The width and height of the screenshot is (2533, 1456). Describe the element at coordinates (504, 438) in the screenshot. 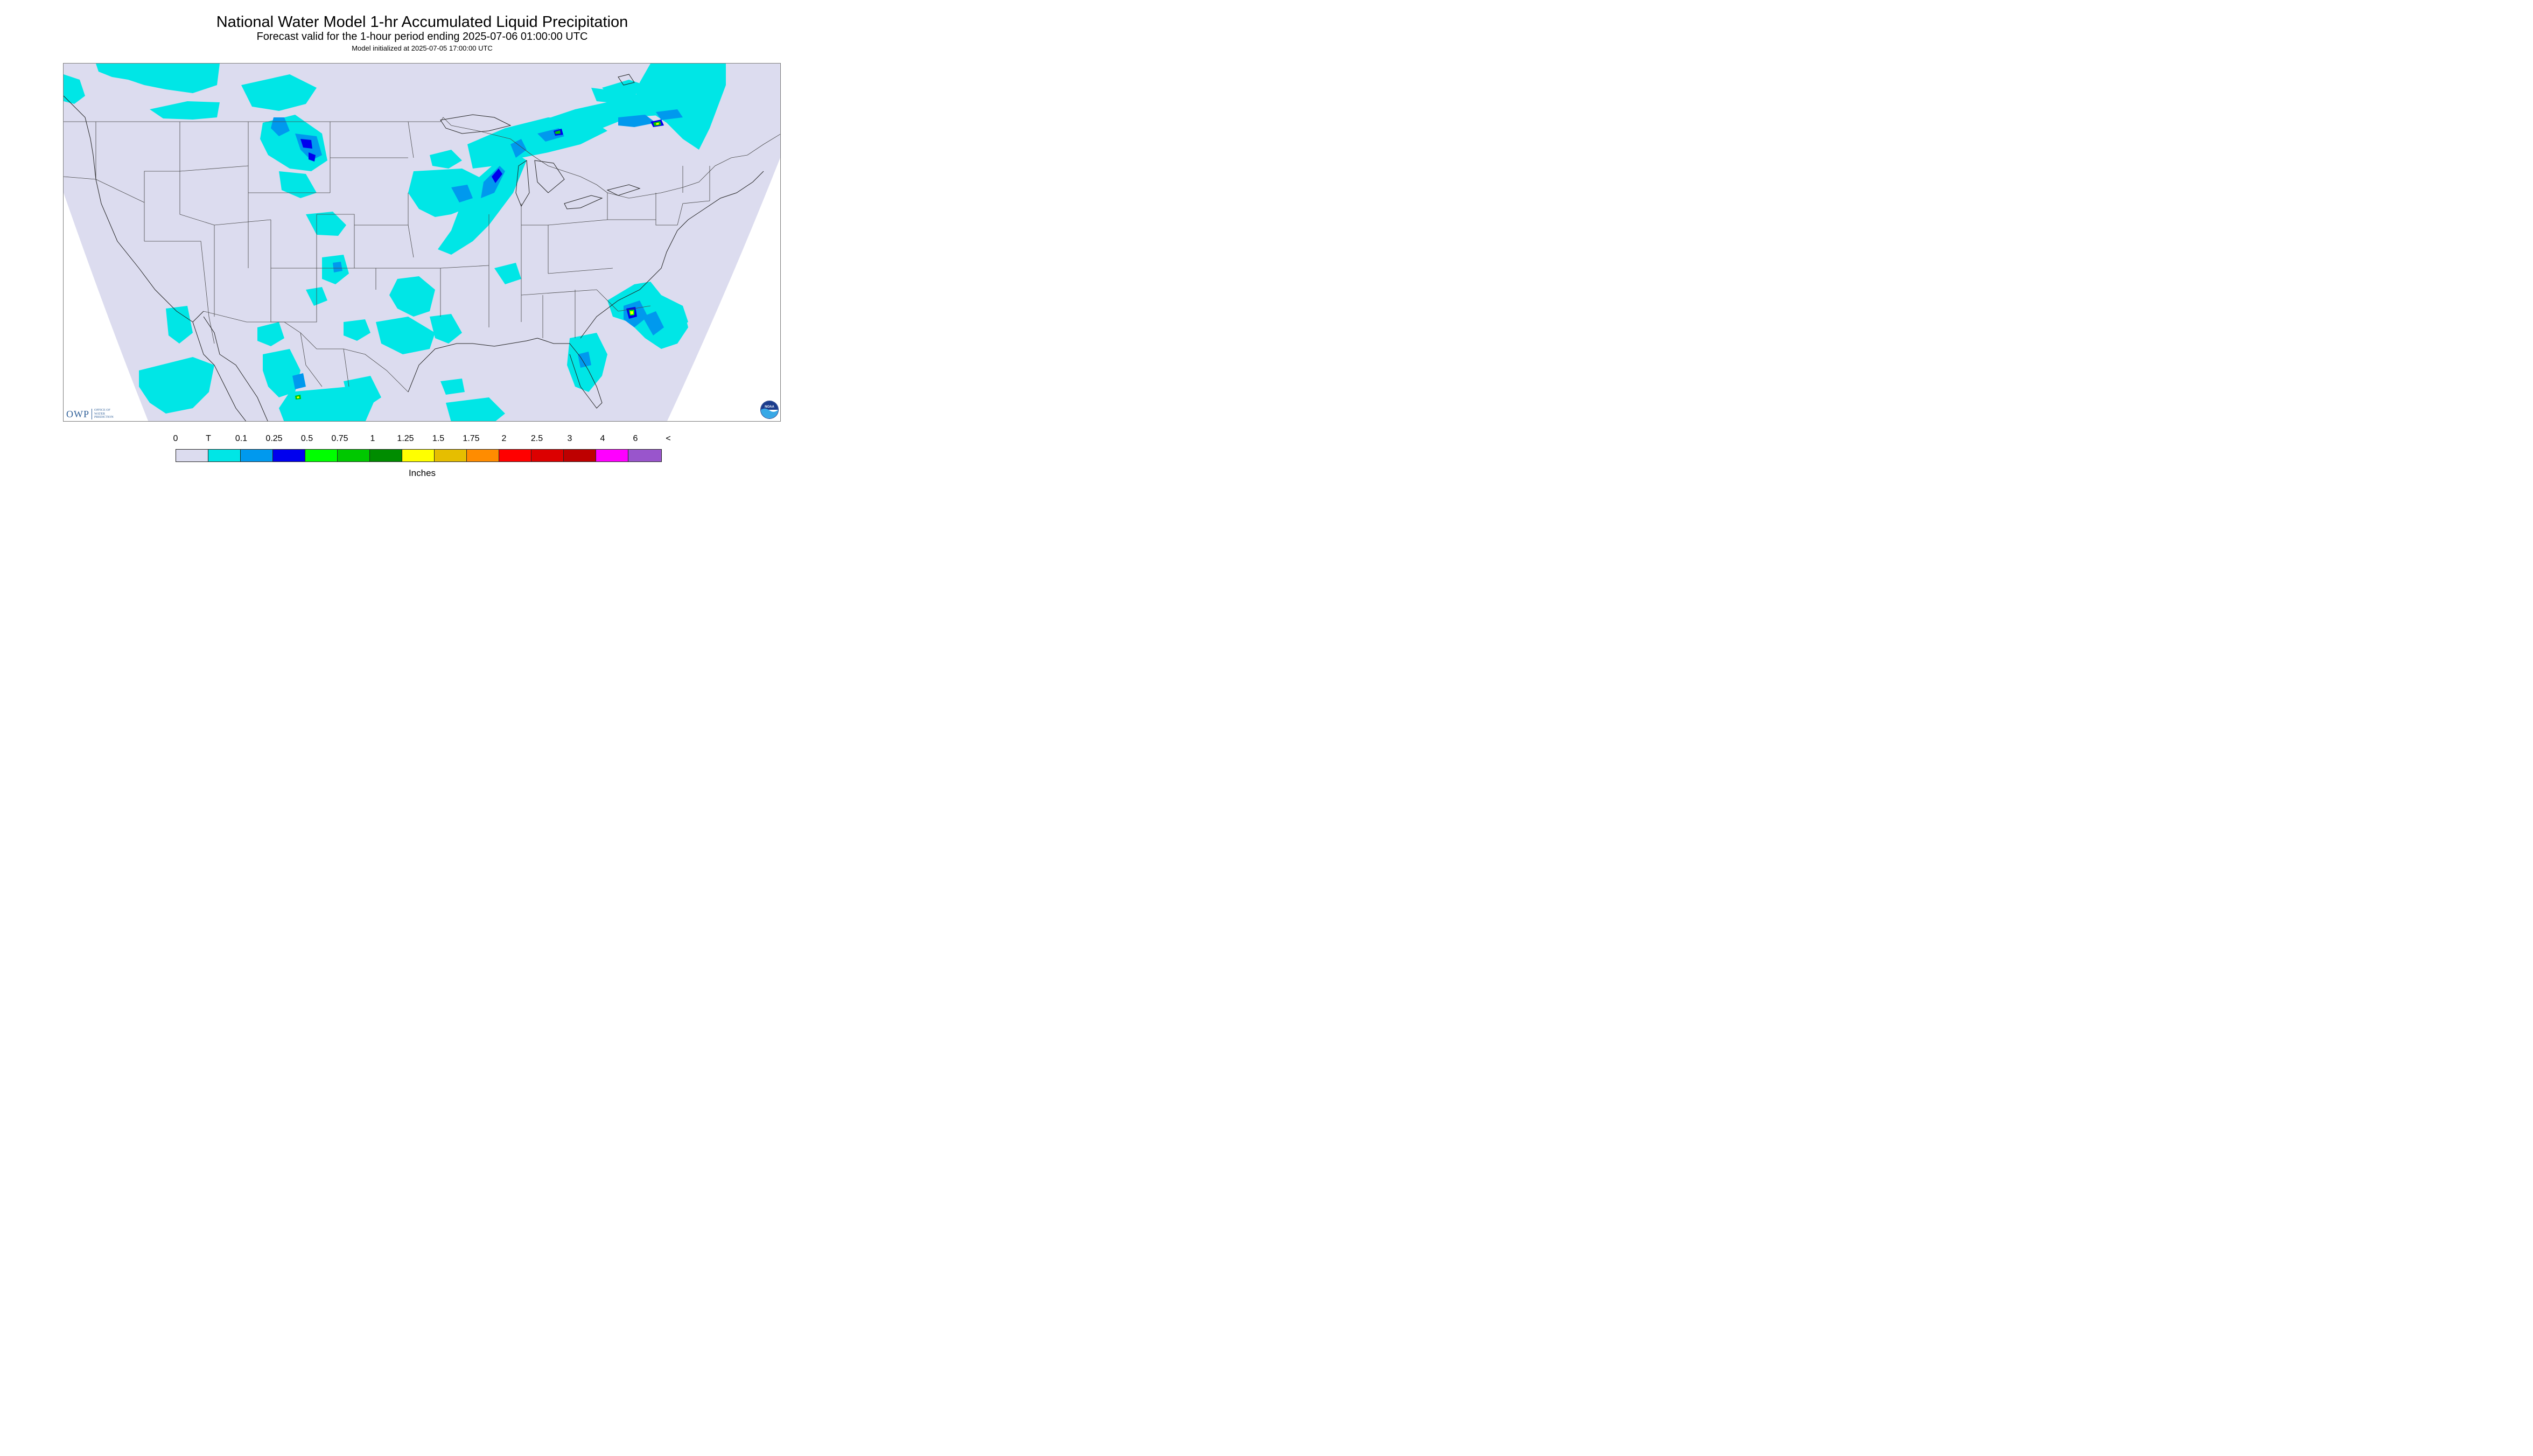

I see `legend-label: 2` at that location.